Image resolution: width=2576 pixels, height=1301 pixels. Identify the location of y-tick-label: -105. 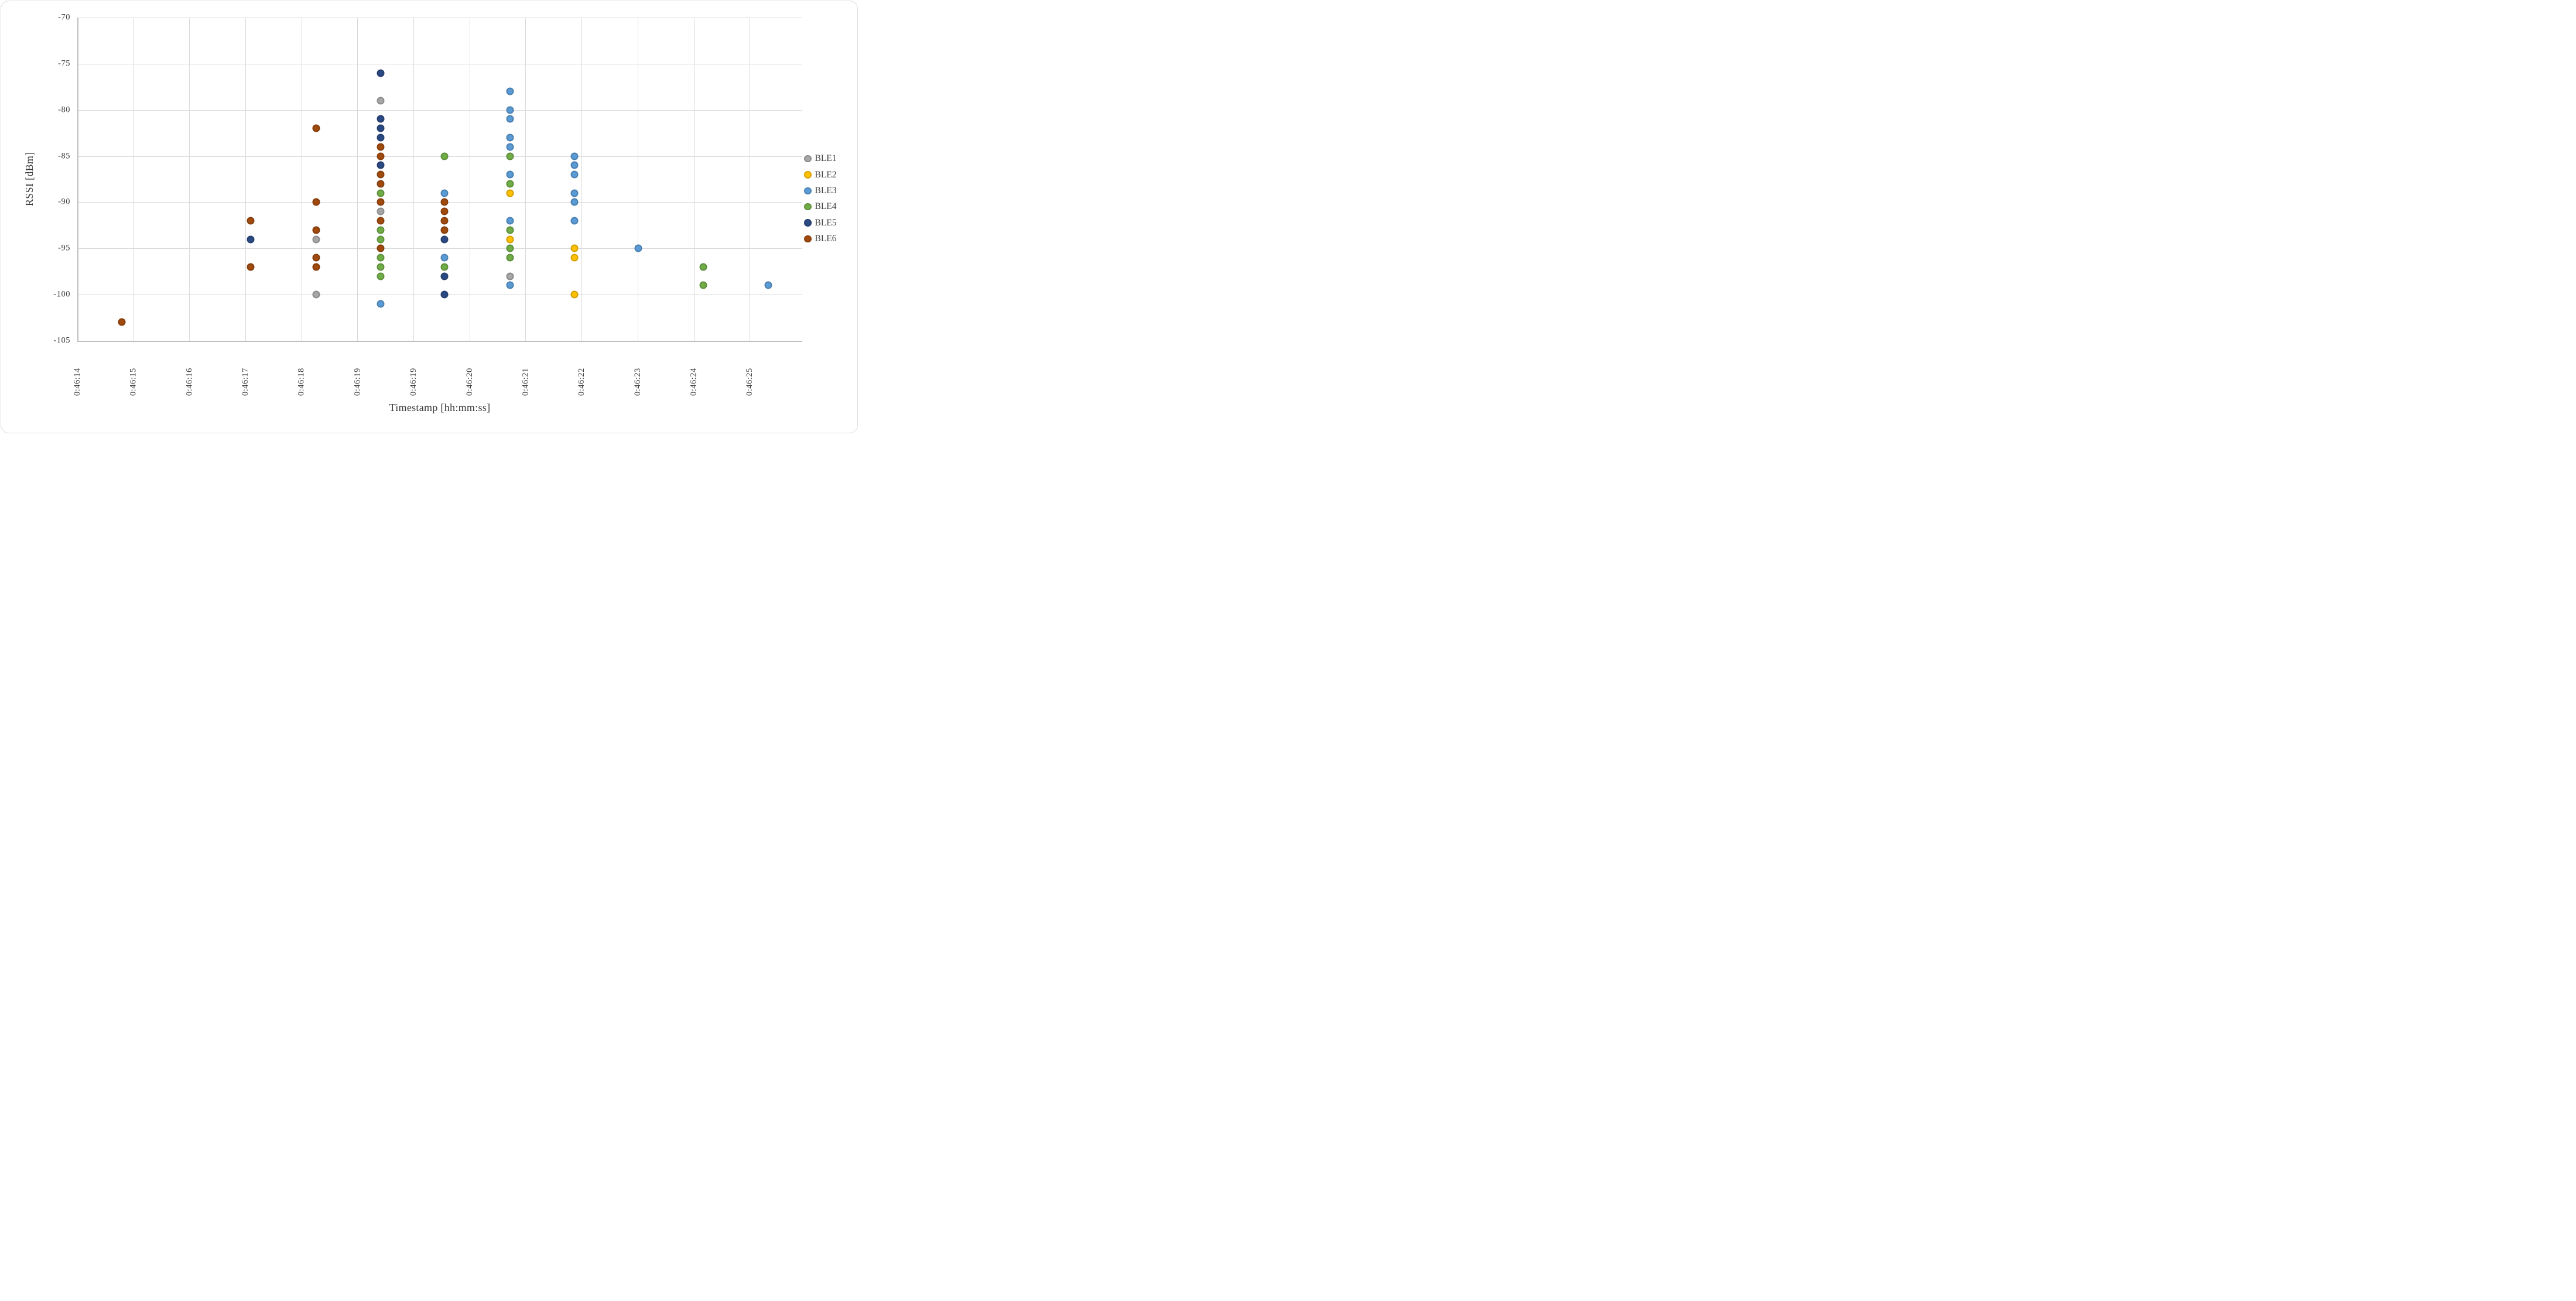
(62, 340).